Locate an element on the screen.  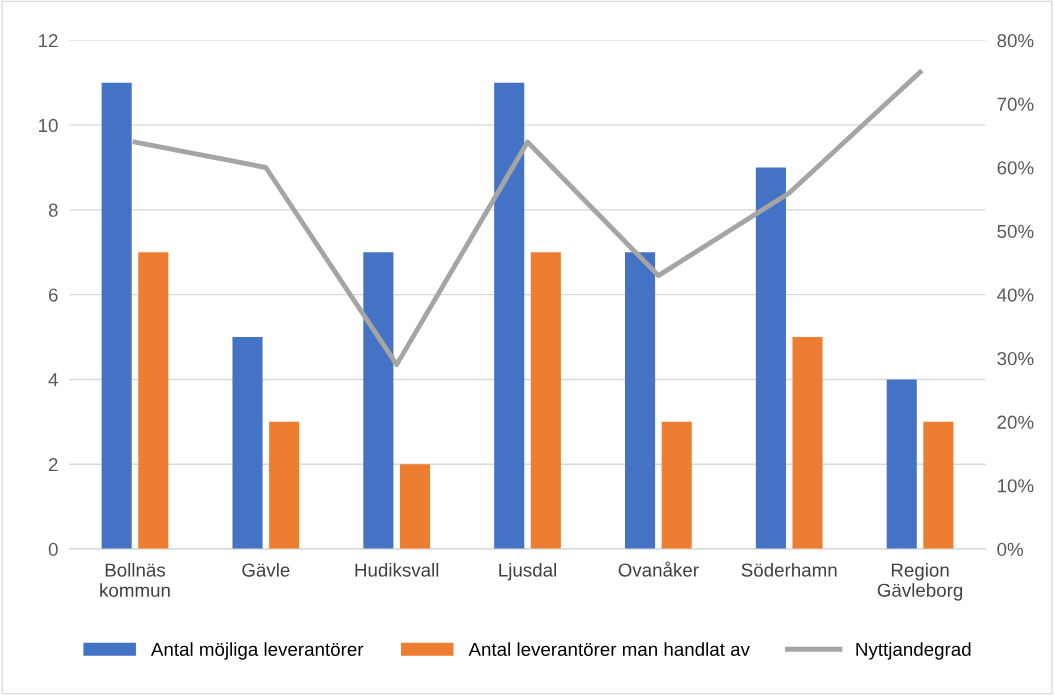
y2-tick-label: 30% is located at coordinates (1015, 358).